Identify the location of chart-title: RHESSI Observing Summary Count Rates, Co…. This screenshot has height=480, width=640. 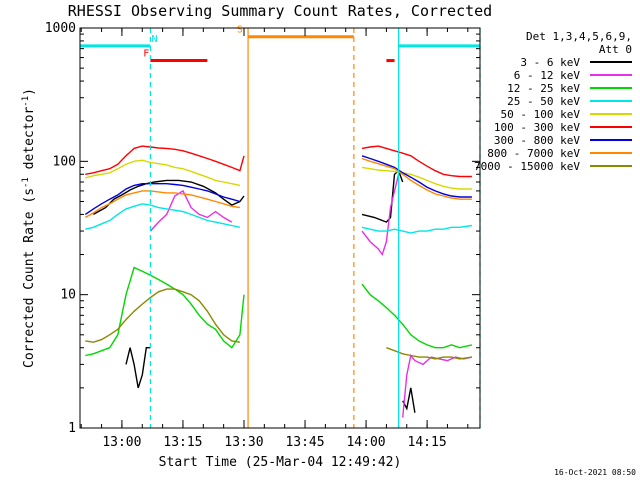
(280, 11).